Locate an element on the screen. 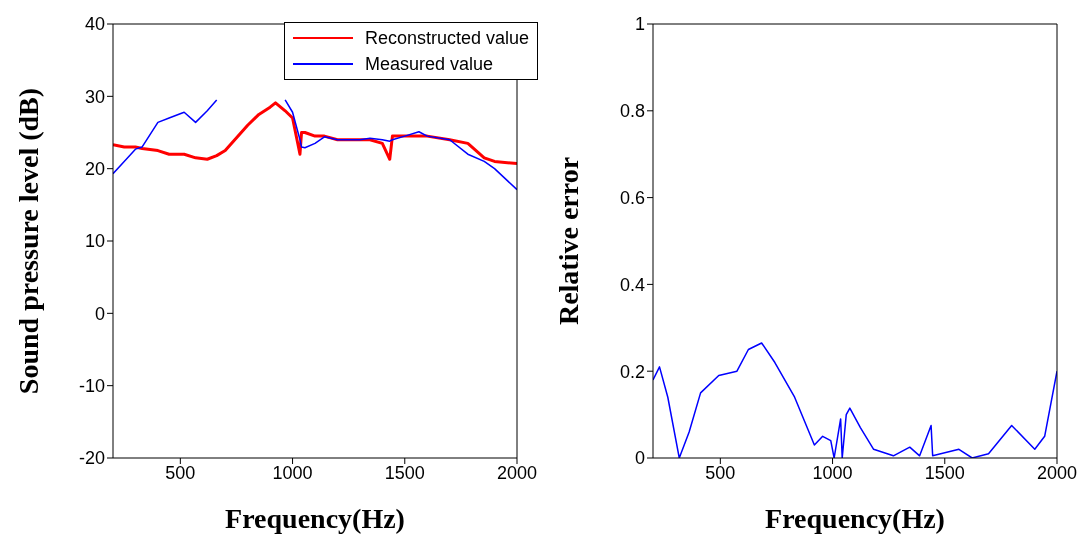  y-tick-label: 0.4 is located at coordinates (632, 284).